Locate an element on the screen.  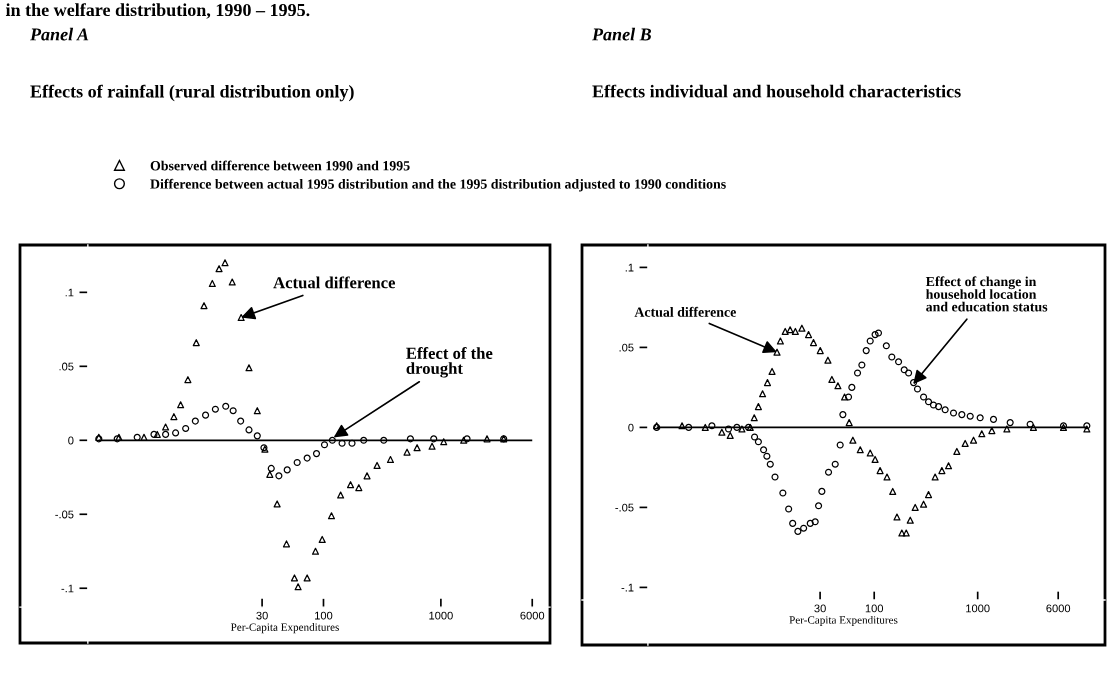
chart-subtitle: Effects of rainfall (rural distribution only) is located at coordinates (192, 93).